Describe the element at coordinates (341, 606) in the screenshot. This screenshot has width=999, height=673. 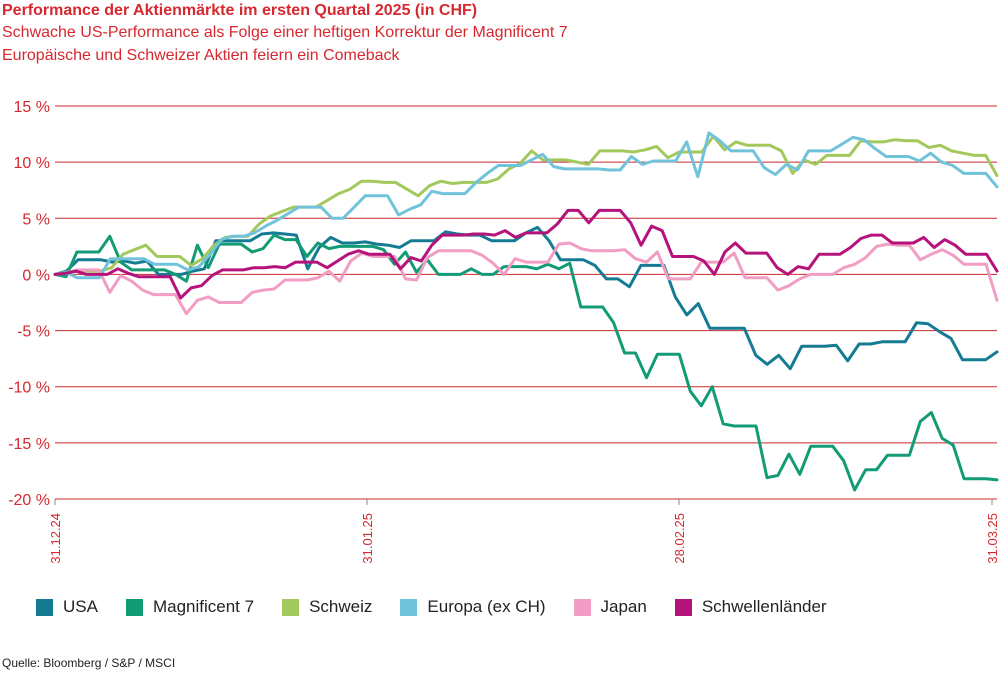
I see `legend-label: Schweiz` at that location.